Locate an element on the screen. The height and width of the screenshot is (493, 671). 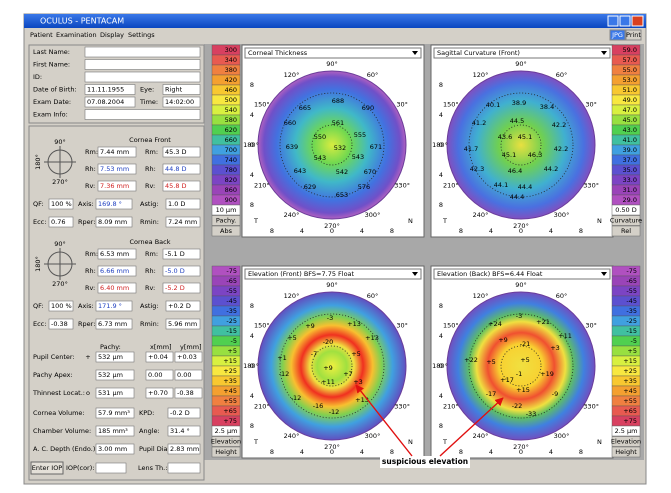
map-value: -3 is located at coordinates (519, 316).